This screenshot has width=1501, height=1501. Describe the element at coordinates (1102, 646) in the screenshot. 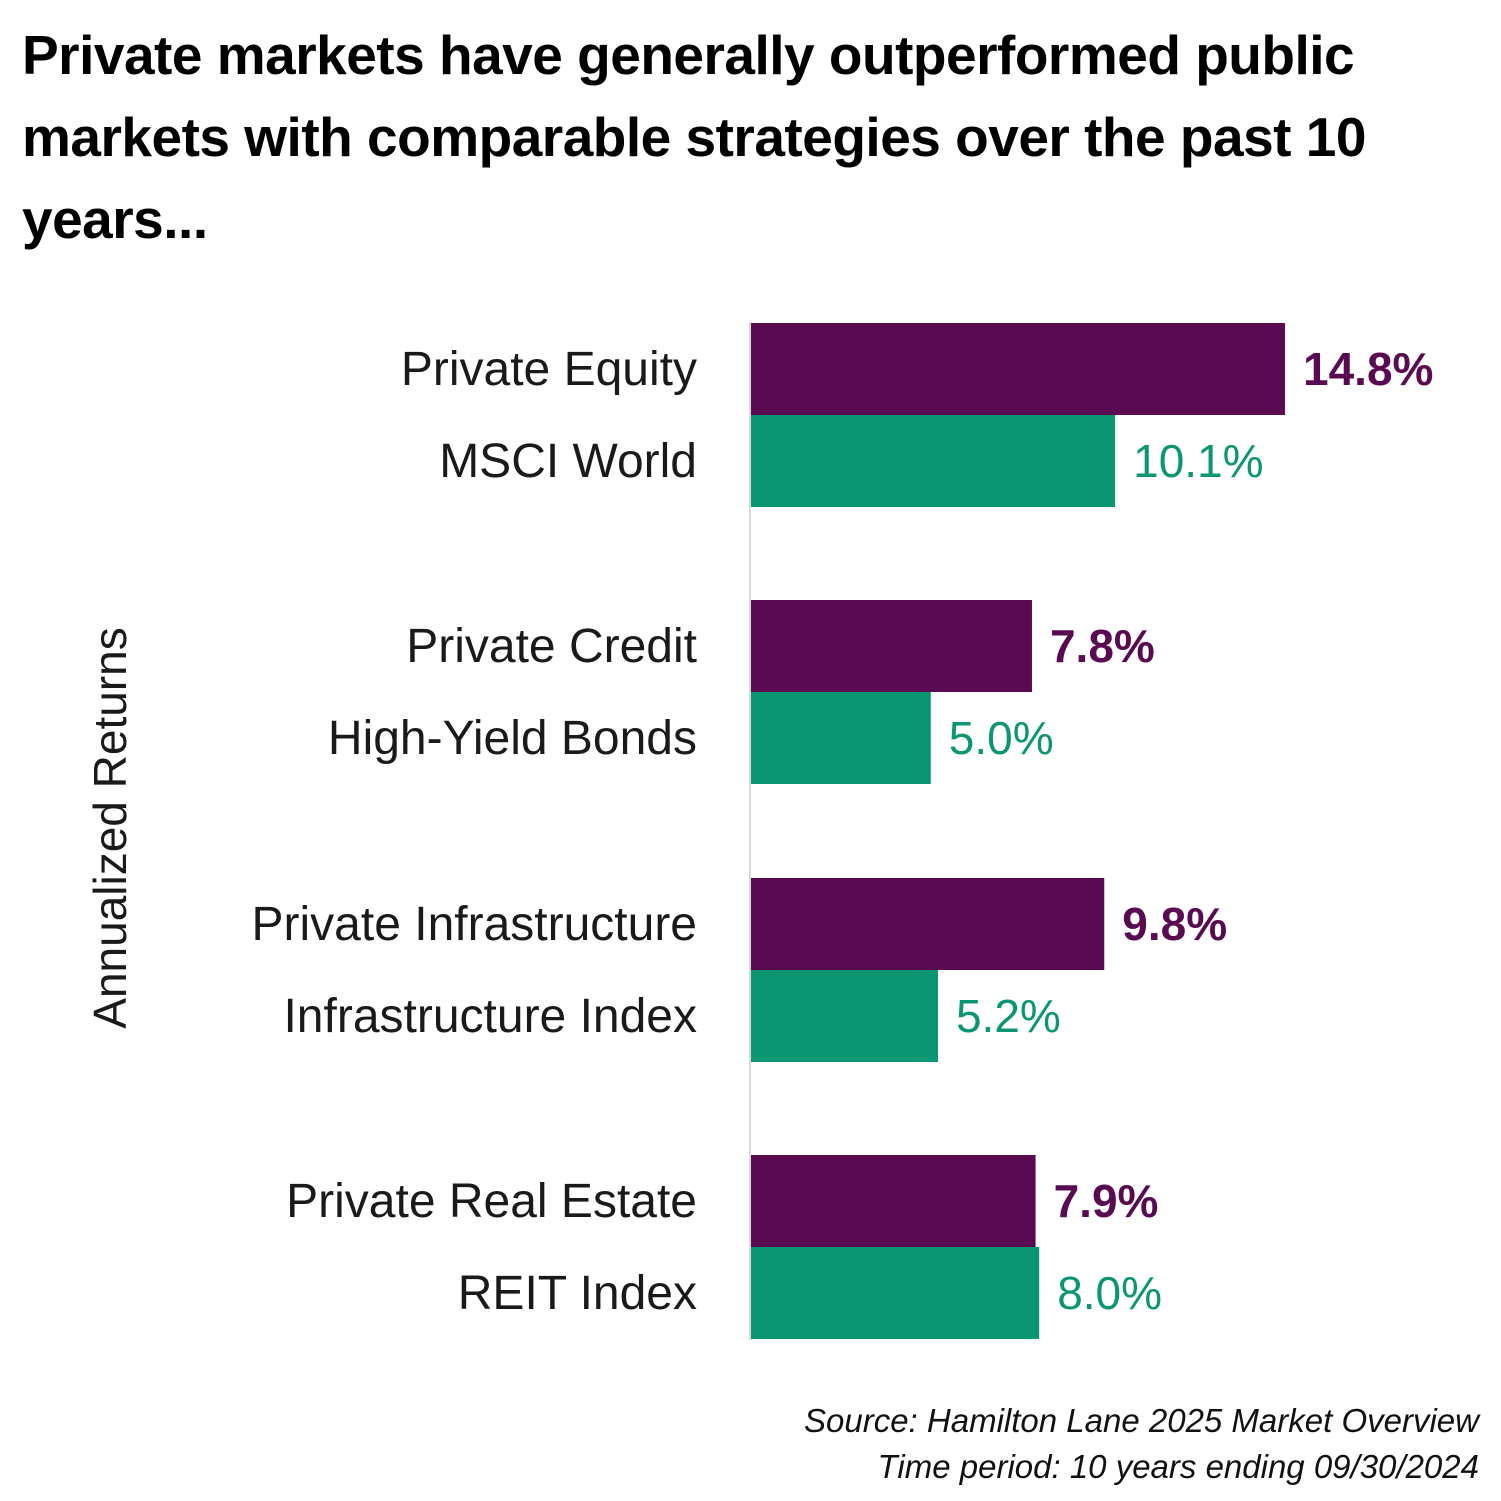

I see `value-label: 7.8%` at that location.